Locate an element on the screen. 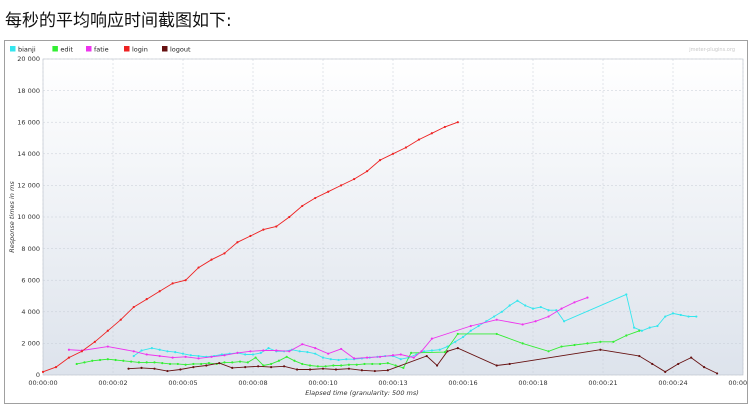 This screenshot has height=410, width=752. x-tick-label: 00:00:16 is located at coordinates (462, 383).